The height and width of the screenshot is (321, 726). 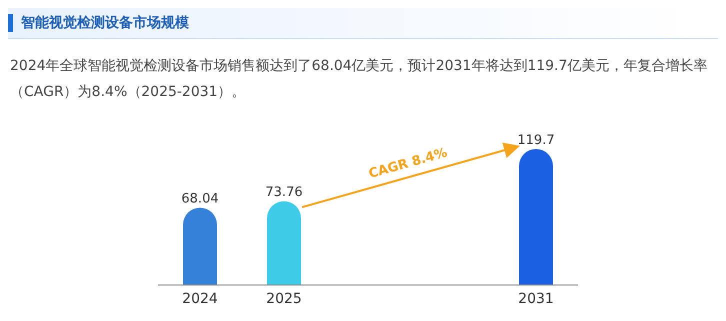 What do you see at coordinates (105, 23) in the screenshot?
I see `chart-title: 智能视觉检测设备市场规模` at bounding box center [105, 23].